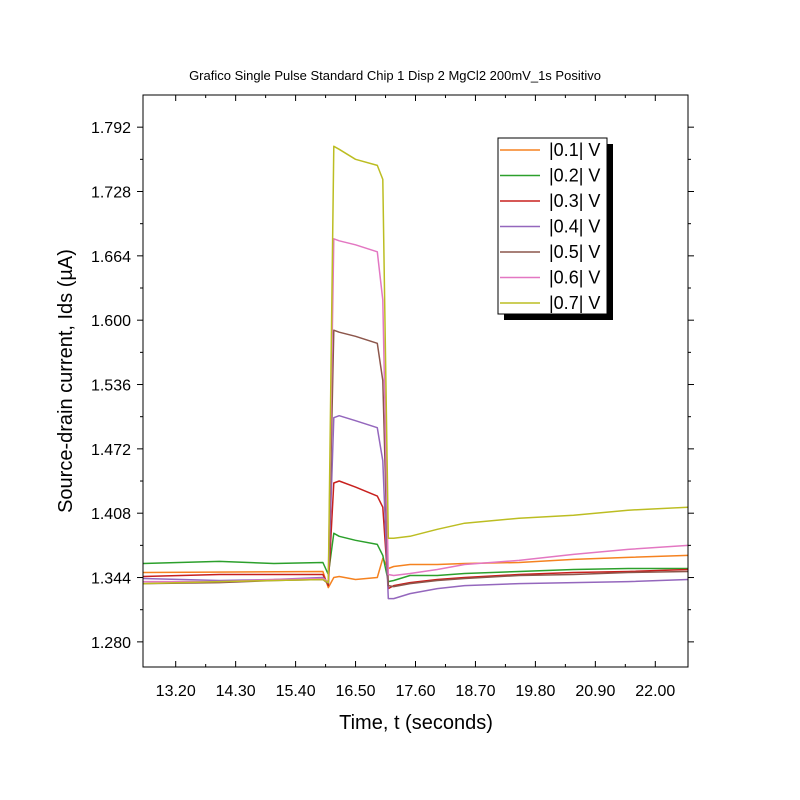  What do you see at coordinates (574, 150) in the screenshot?
I see `legend-label: |0.1| V` at bounding box center [574, 150].